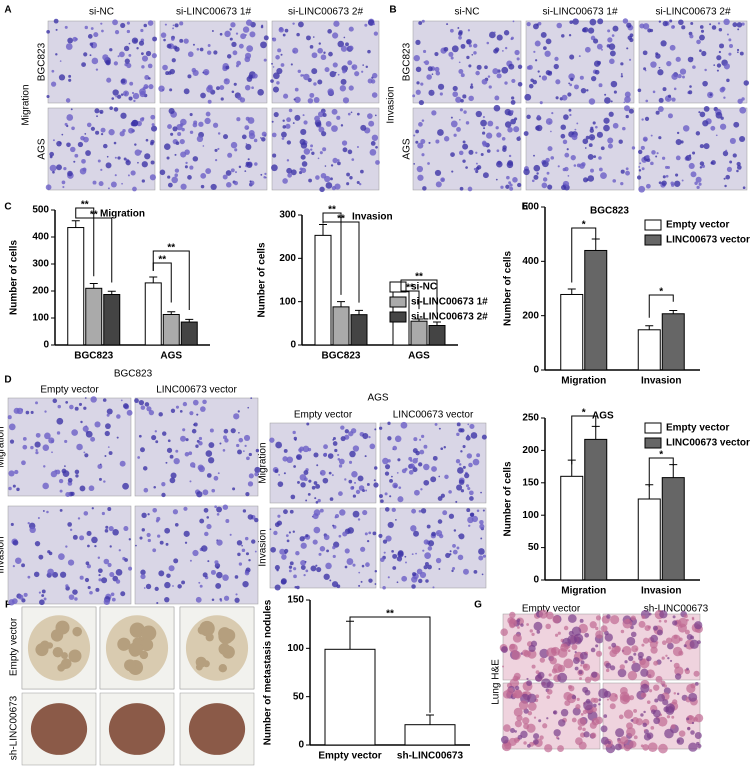  What do you see at coordinates (40, 318) in the screenshot?
I see `y-tick-label: 100` at bounding box center [40, 318].